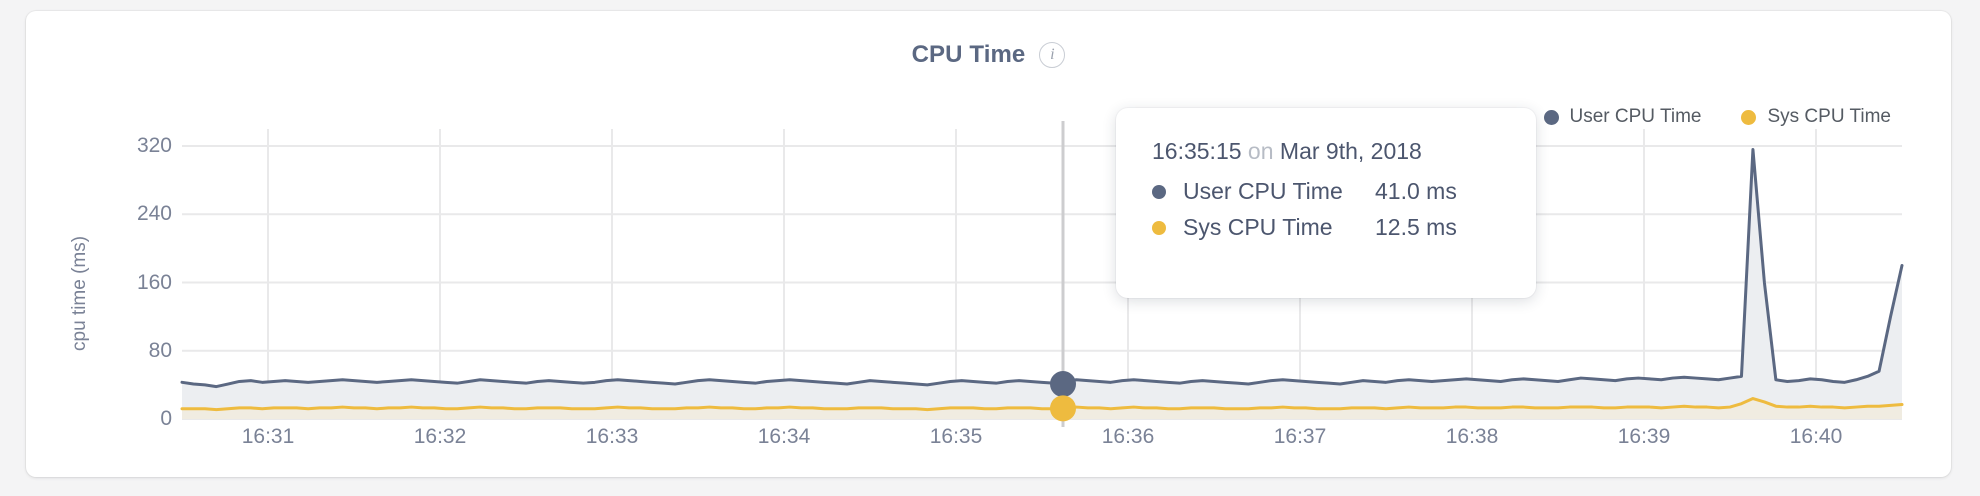 This screenshot has height=496, width=1980. Describe the element at coordinates (1258, 227) in the screenshot. I see `tooltip-label-sys: Sys CPU Time` at that location.